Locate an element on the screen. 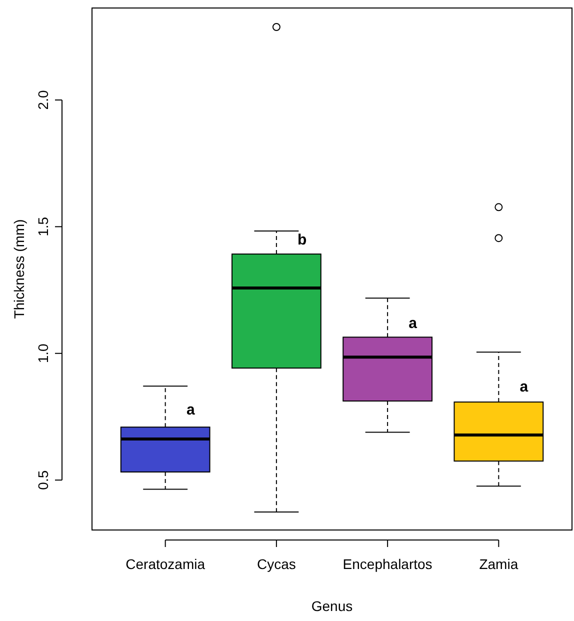 The image size is (574, 621). x-tick-label: Encephalartos is located at coordinates (387, 564).